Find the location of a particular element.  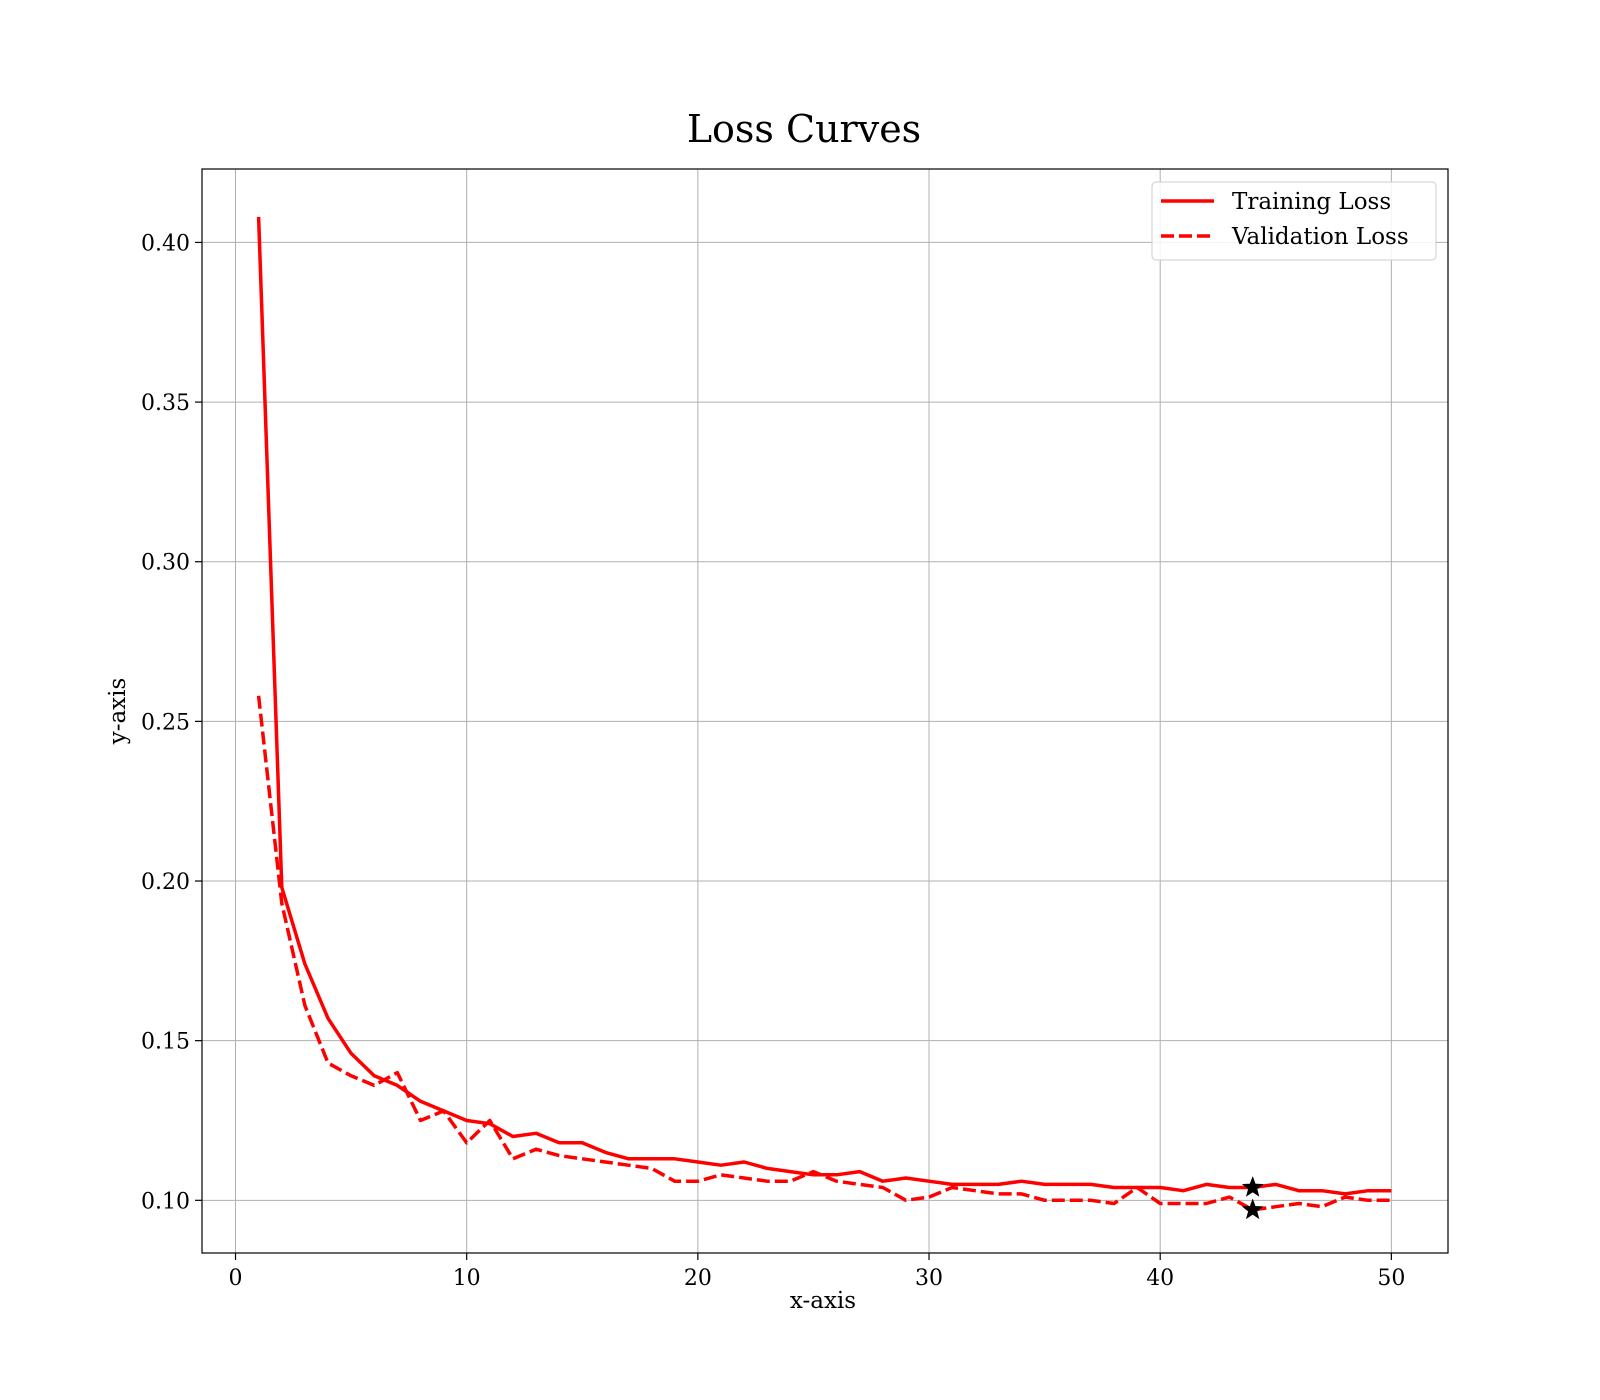

markers is located at coordinates (1252, 1198).